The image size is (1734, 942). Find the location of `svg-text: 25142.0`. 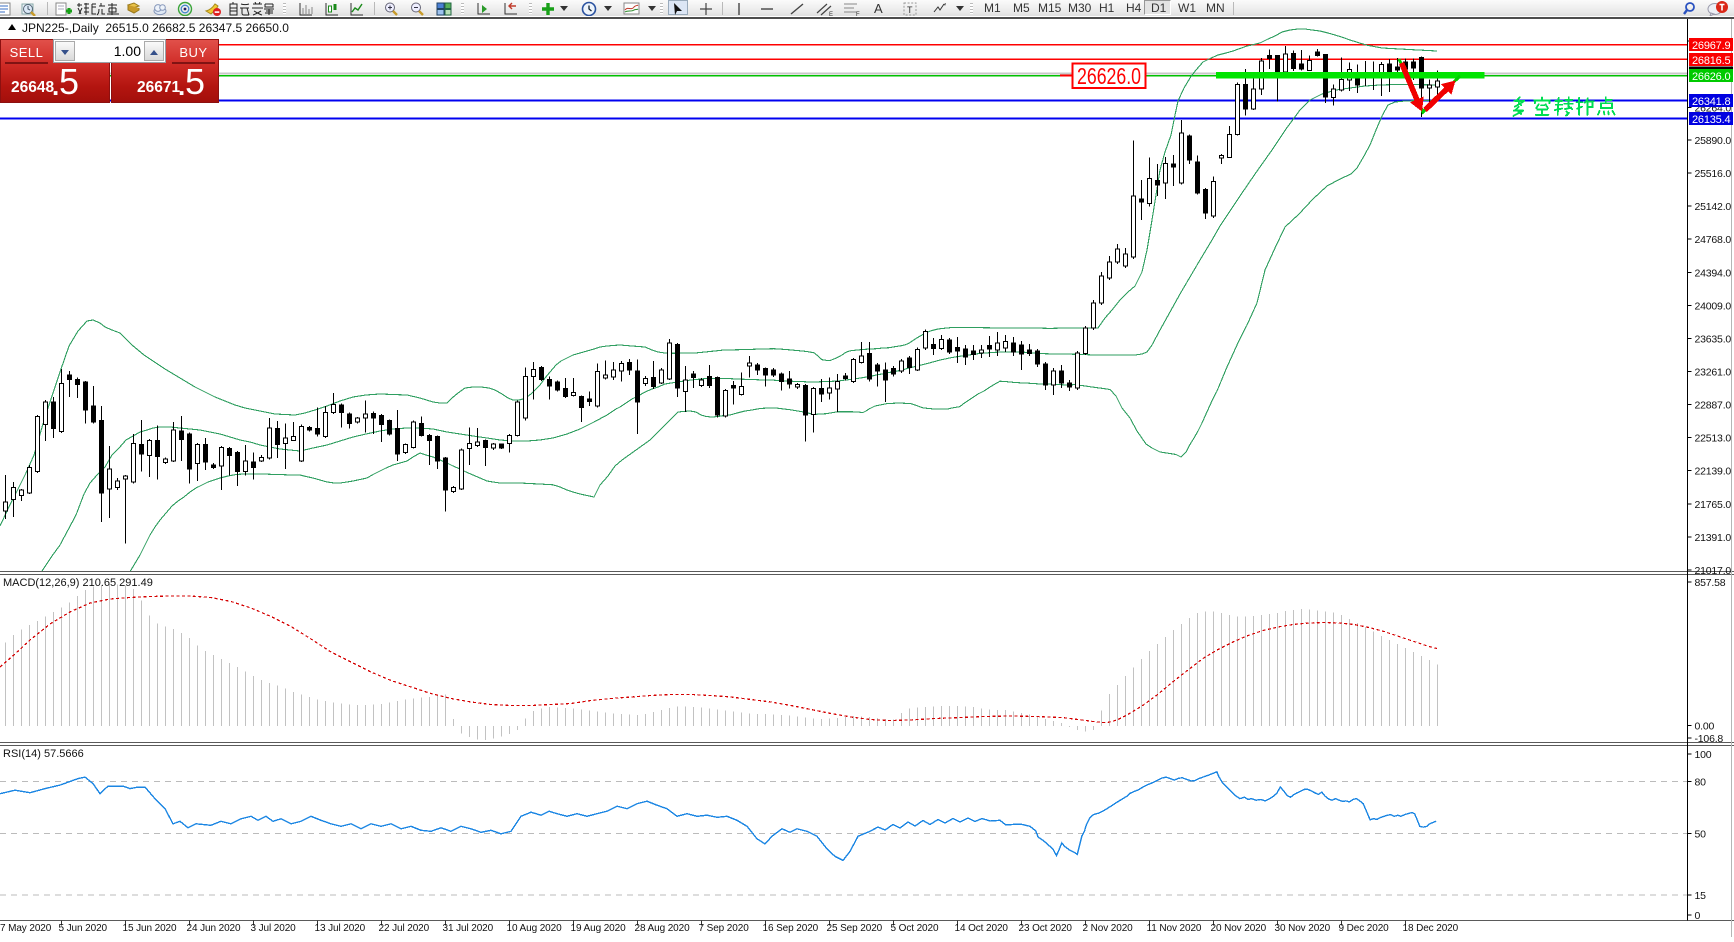

svg-text: 25142.0 is located at coordinates (1713, 207).